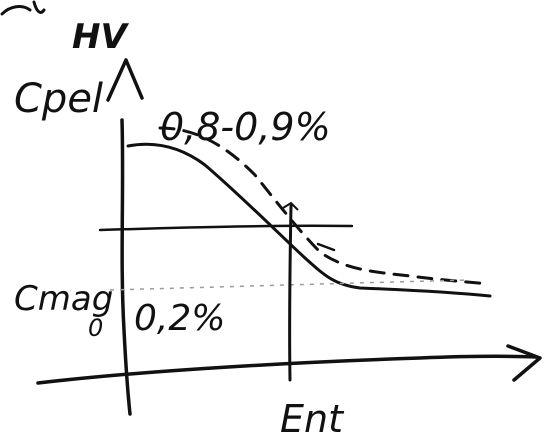 Image resolution: width=556 pixels, height=445 pixels. I want to click on label-lower-percentage: 0,2%, so click(179, 318).